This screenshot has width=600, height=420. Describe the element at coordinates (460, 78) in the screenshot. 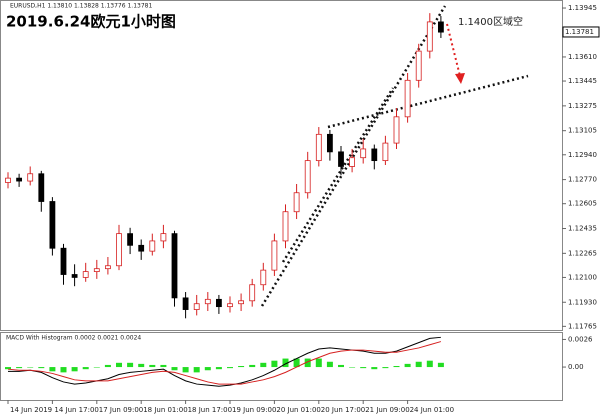

I see `arrow-head` at that location.